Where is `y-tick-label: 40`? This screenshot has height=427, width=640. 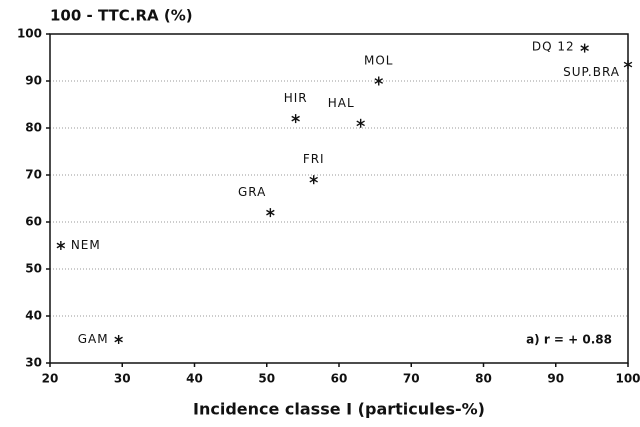
y-tick-label: 40 is located at coordinates (33, 316).